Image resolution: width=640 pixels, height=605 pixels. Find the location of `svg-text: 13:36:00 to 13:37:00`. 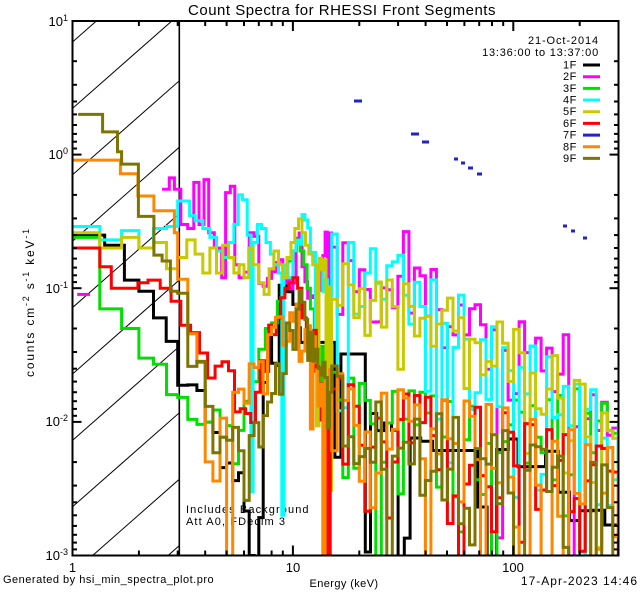

svg-text: 13:36:00 to 13:37:00 is located at coordinates (540, 53).